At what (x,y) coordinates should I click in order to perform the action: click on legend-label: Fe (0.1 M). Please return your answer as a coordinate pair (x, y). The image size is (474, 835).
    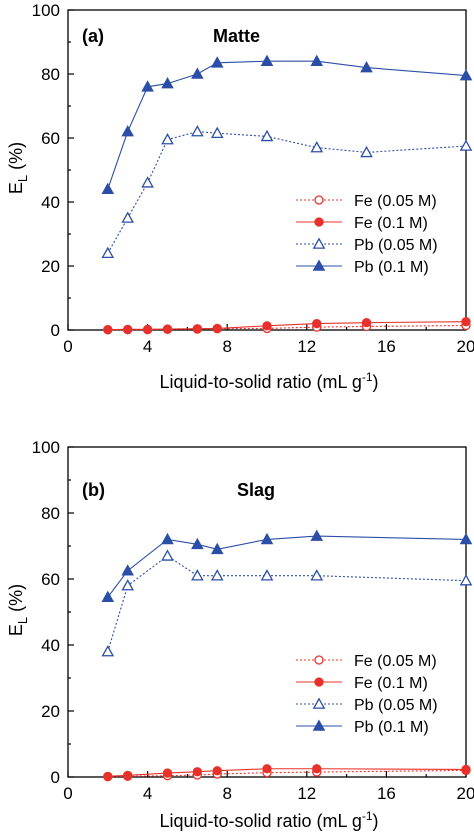
    Looking at the image, I should click on (391, 683).